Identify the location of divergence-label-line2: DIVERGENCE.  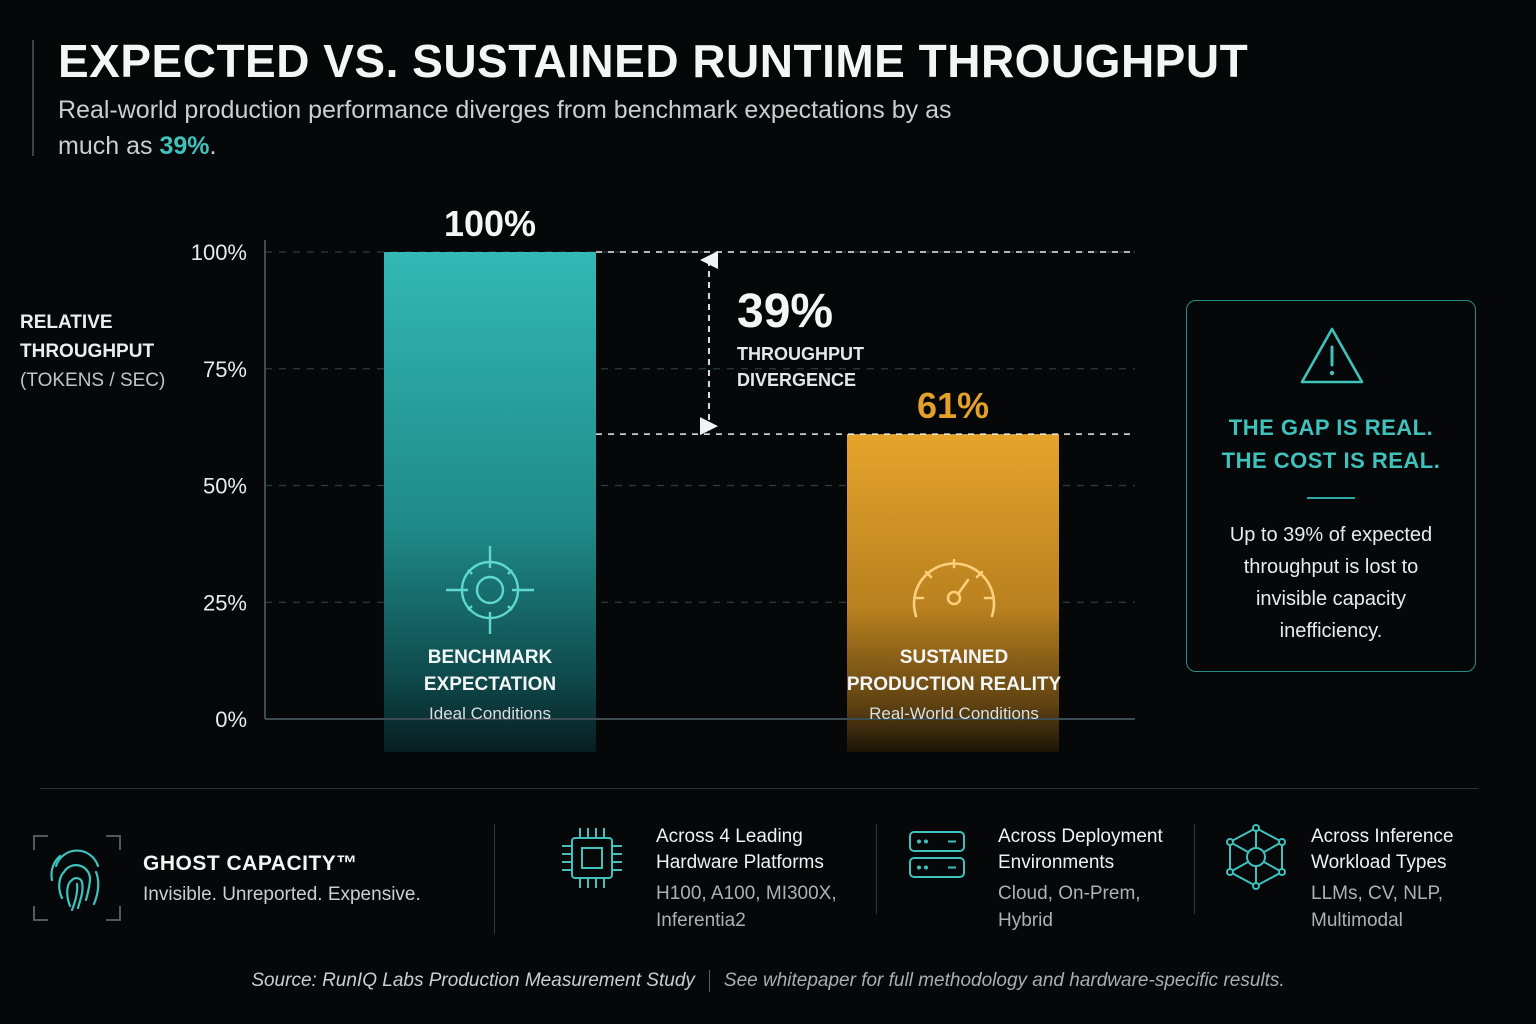
(797, 380).